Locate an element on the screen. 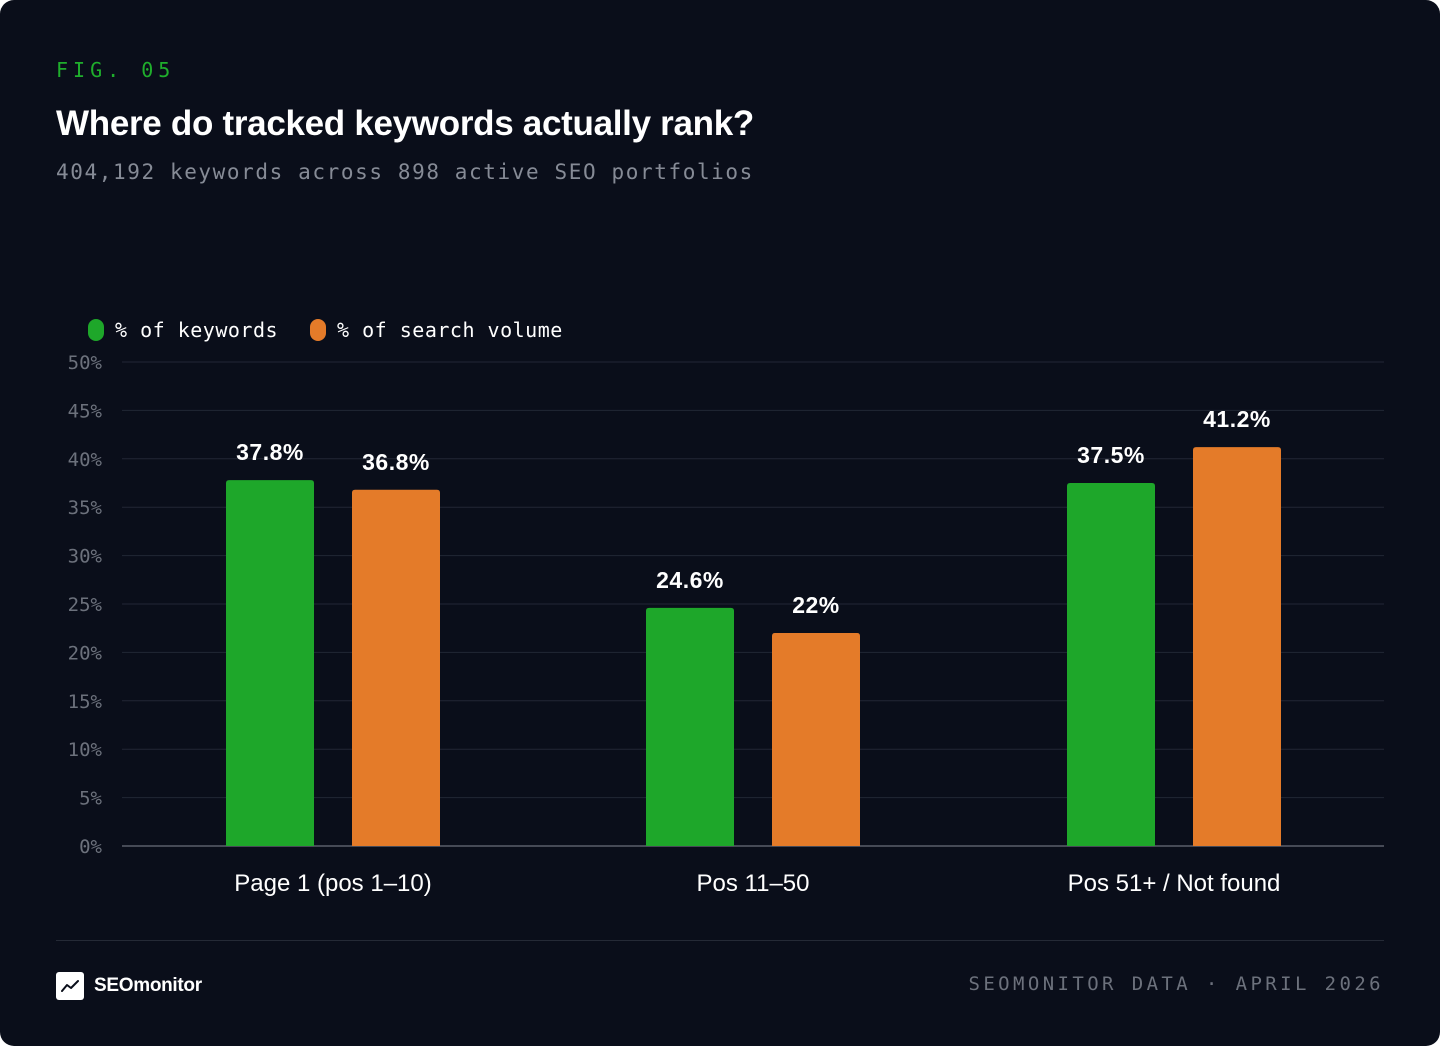 Image resolution: width=1440 pixels, height=1046 pixels. y-tick-label: 10% is located at coordinates (85, 750).